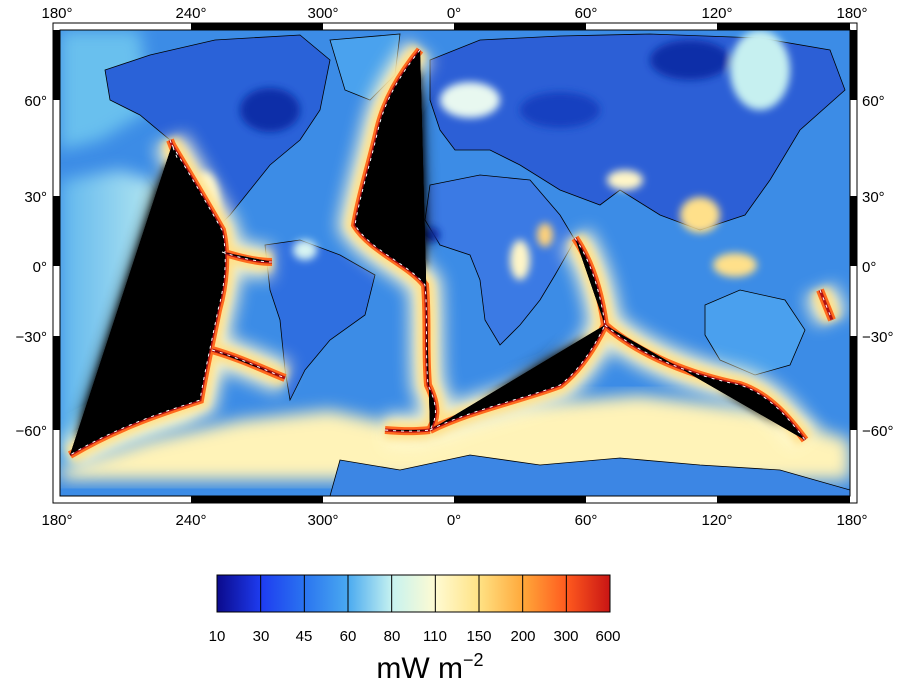  Describe the element at coordinates (304, 636) in the screenshot. I see `colorbar-tick: 45` at that location.